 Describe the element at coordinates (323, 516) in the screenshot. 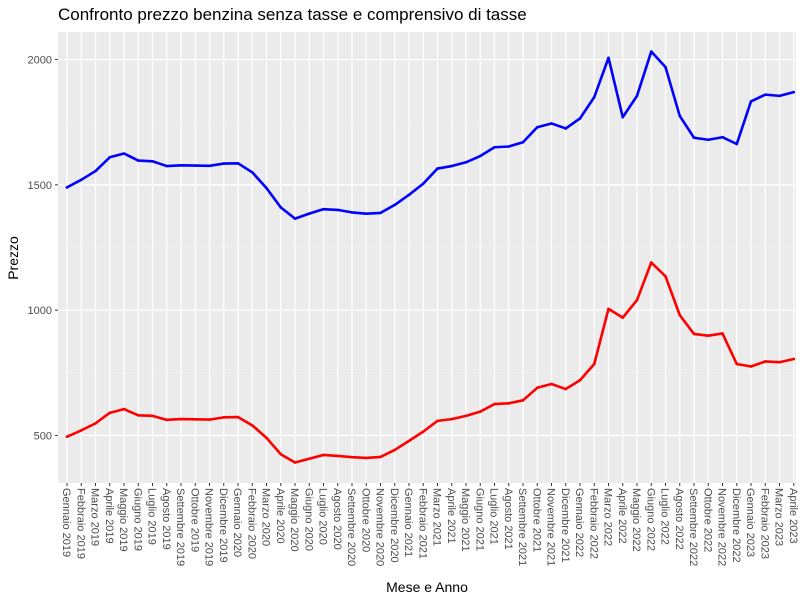

I see `x-tick-label: Luglio 2020` at that location.